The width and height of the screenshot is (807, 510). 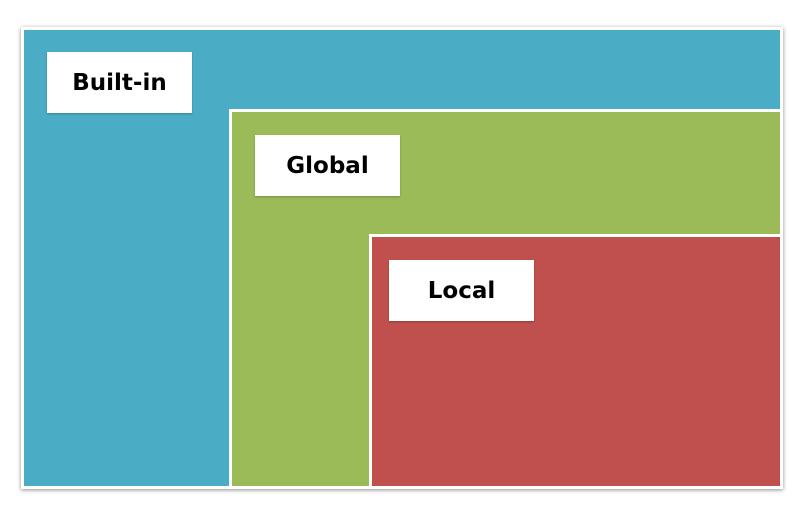 What do you see at coordinates (119, 82) in the screenshot?
I see `builtin-scope-label: Built-in` at bounding box center [119, 82].